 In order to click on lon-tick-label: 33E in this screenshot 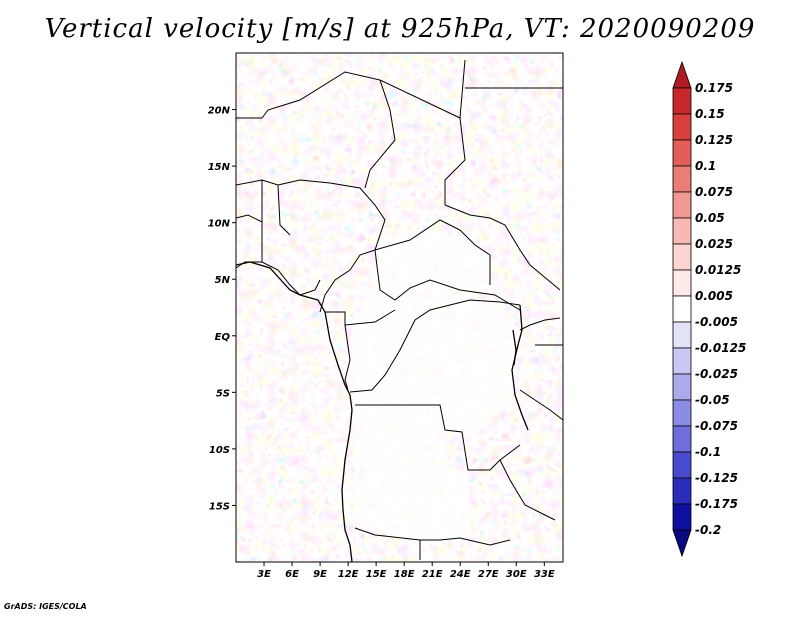, I will do `click(544, 574)`.